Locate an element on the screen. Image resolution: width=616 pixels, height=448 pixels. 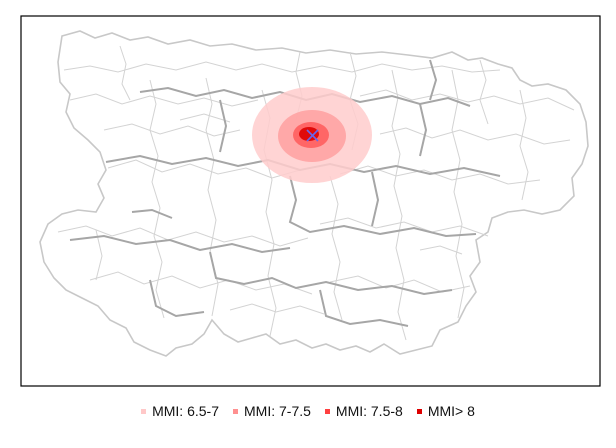
legend-item-mmi-7-7-5: MMI: 7-7.5 is located at coordinates (272, 411).